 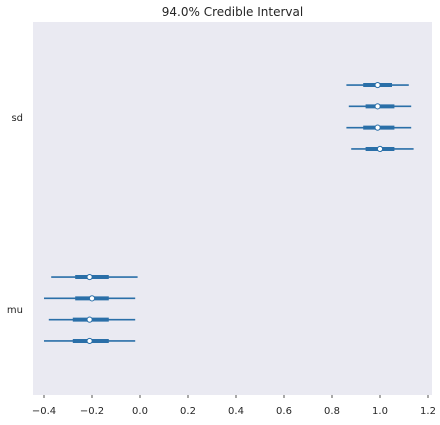 What do you see at coordinates (332, 411) in the screenshot?
I see `x-tick-label: 0.8` at bounding box center [332, 411].